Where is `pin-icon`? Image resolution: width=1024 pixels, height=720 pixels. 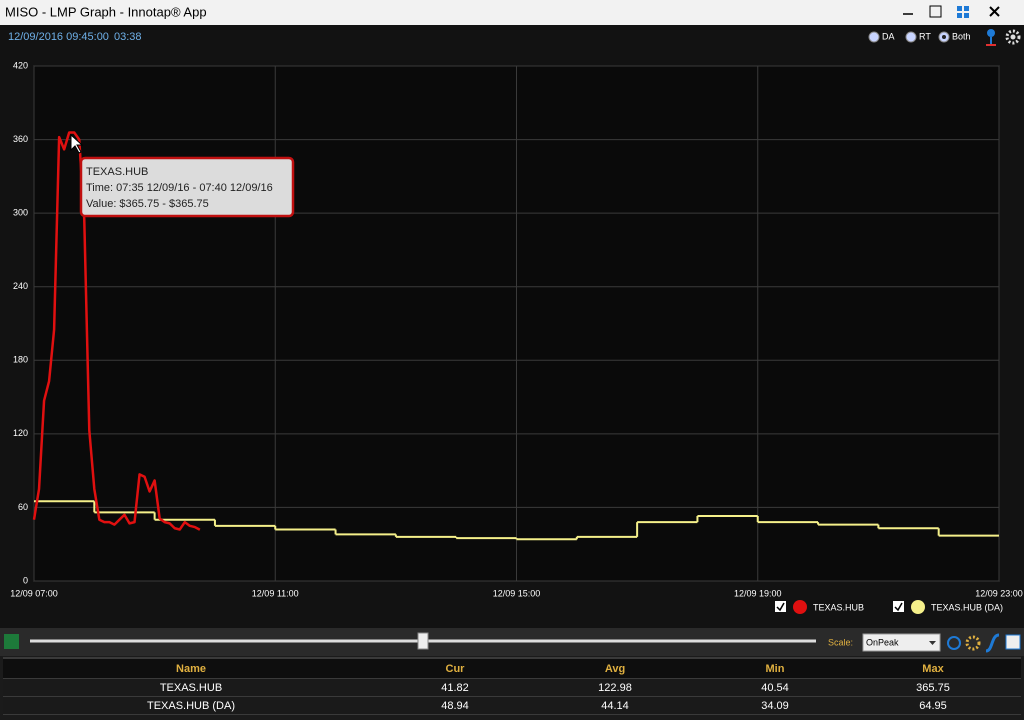
pin-icon is located at coordinates (991, 37).